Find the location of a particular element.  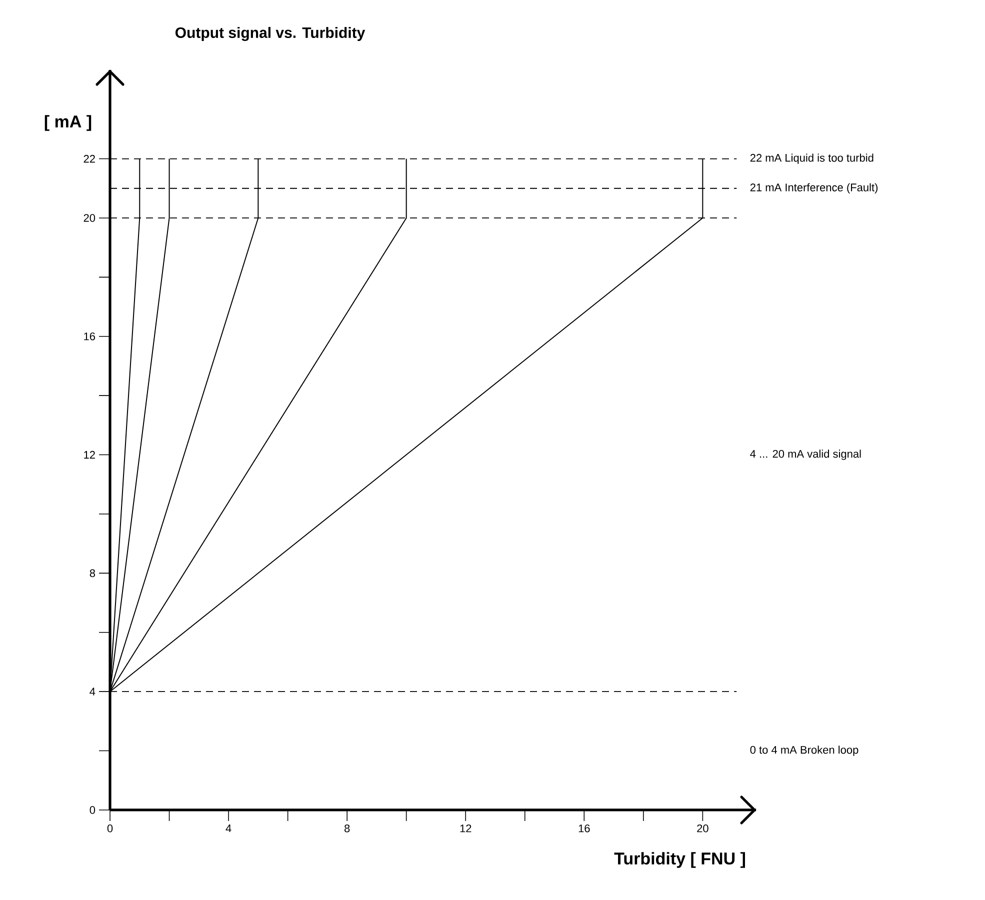

y-tick-label: 4 is located at coordinates (93, 692).